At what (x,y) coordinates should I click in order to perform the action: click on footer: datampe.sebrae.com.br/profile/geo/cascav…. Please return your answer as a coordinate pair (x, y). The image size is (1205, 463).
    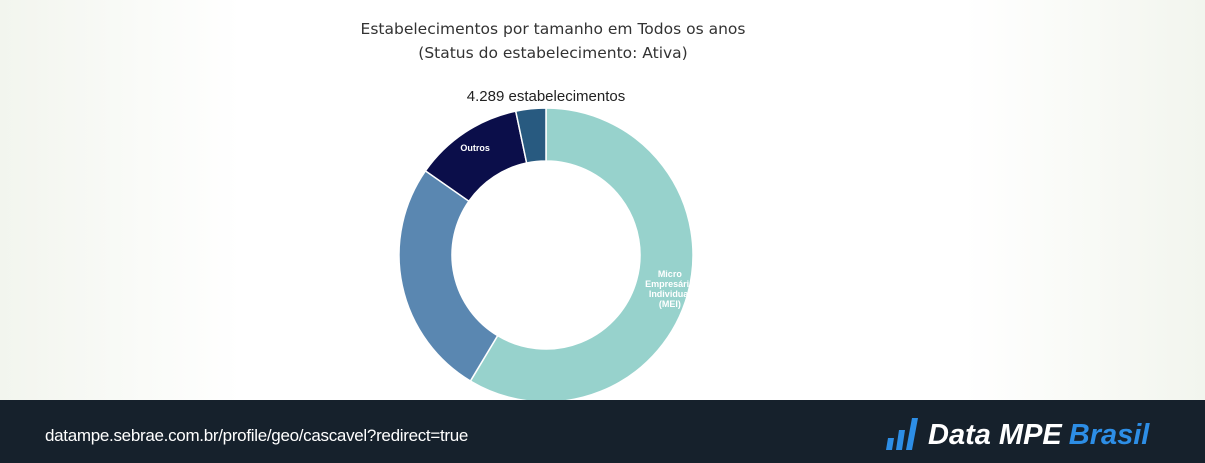
    Looking at the image, I should click on (602, 431).